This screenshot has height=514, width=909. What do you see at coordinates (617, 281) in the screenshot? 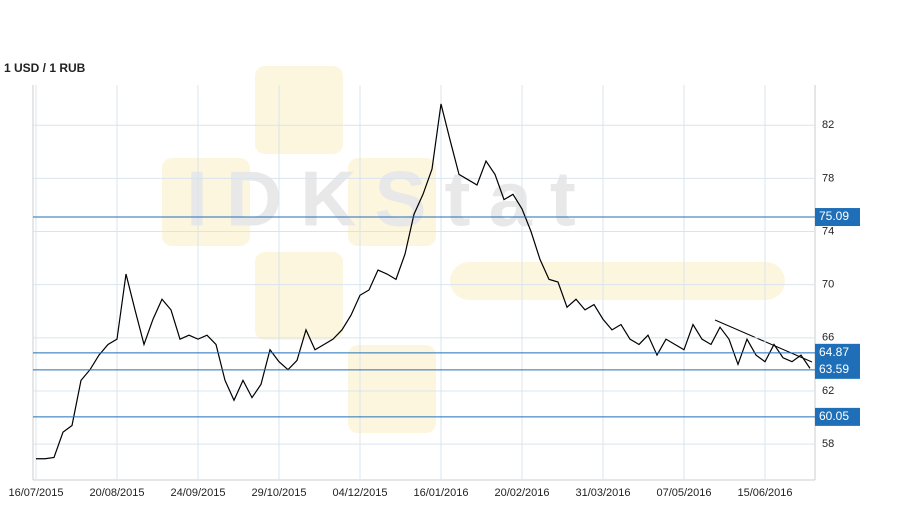
I see `watermark-bar` at bounding box center [617, 281].